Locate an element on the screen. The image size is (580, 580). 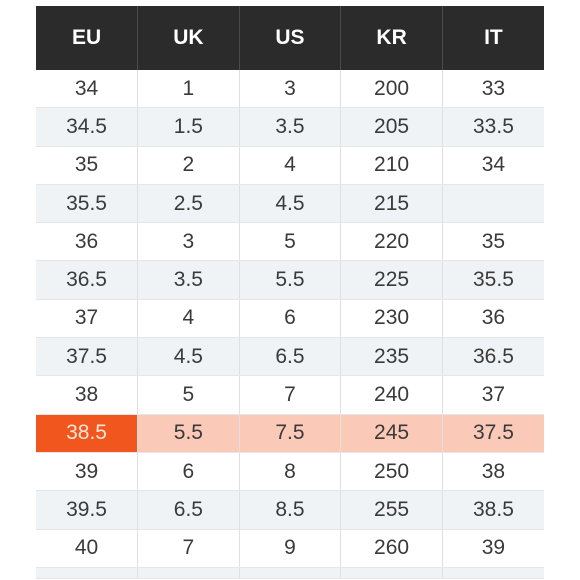
table-cell-eu: 37.5 is located at coordinates (87, 357).